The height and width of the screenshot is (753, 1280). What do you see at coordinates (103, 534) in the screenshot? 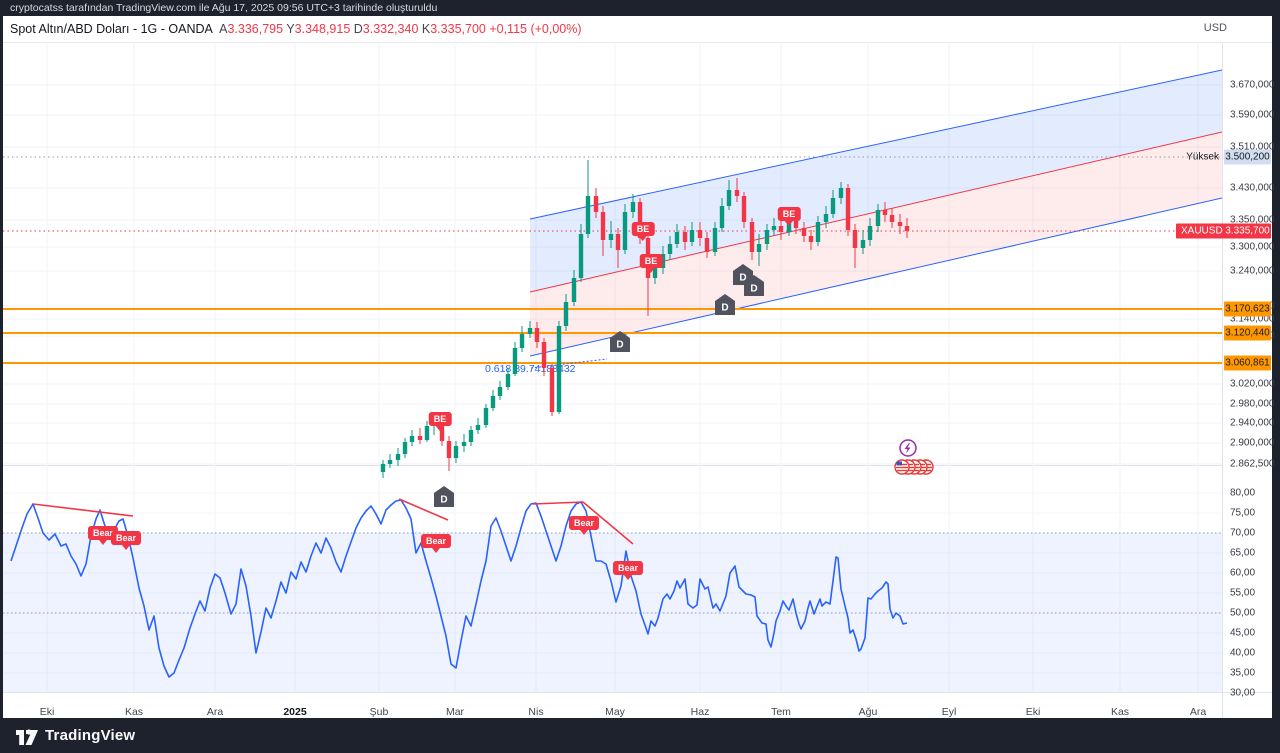
I see `bear-label-0: Bear` at bounding box center [103, 534].